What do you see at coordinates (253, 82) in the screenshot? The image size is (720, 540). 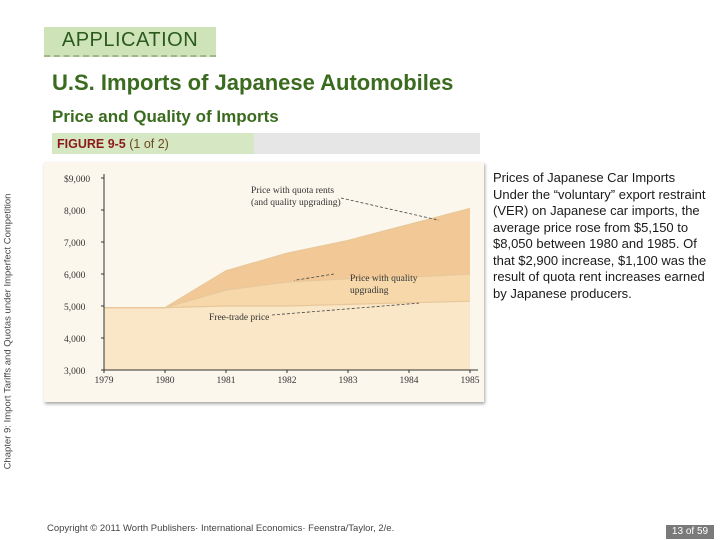 I see `slide-title: U.S. Imports of Japanese Automobiles` at bounding box center [253, 82].